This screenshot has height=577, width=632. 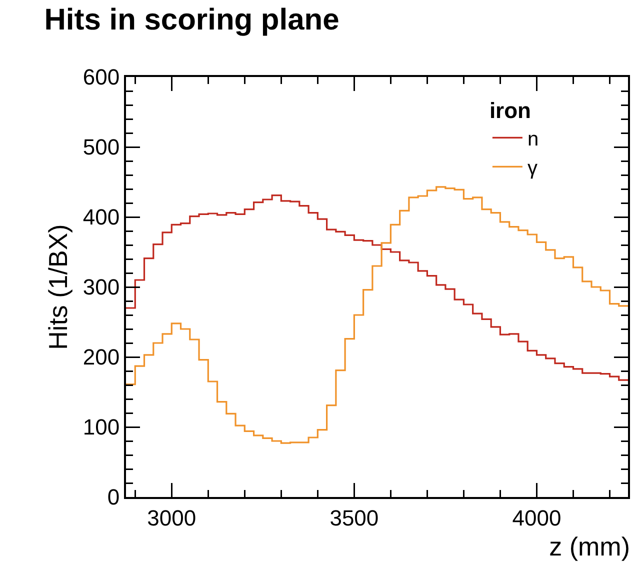 I want to click on y-tick-label: 600, so click(x=101, y=77).